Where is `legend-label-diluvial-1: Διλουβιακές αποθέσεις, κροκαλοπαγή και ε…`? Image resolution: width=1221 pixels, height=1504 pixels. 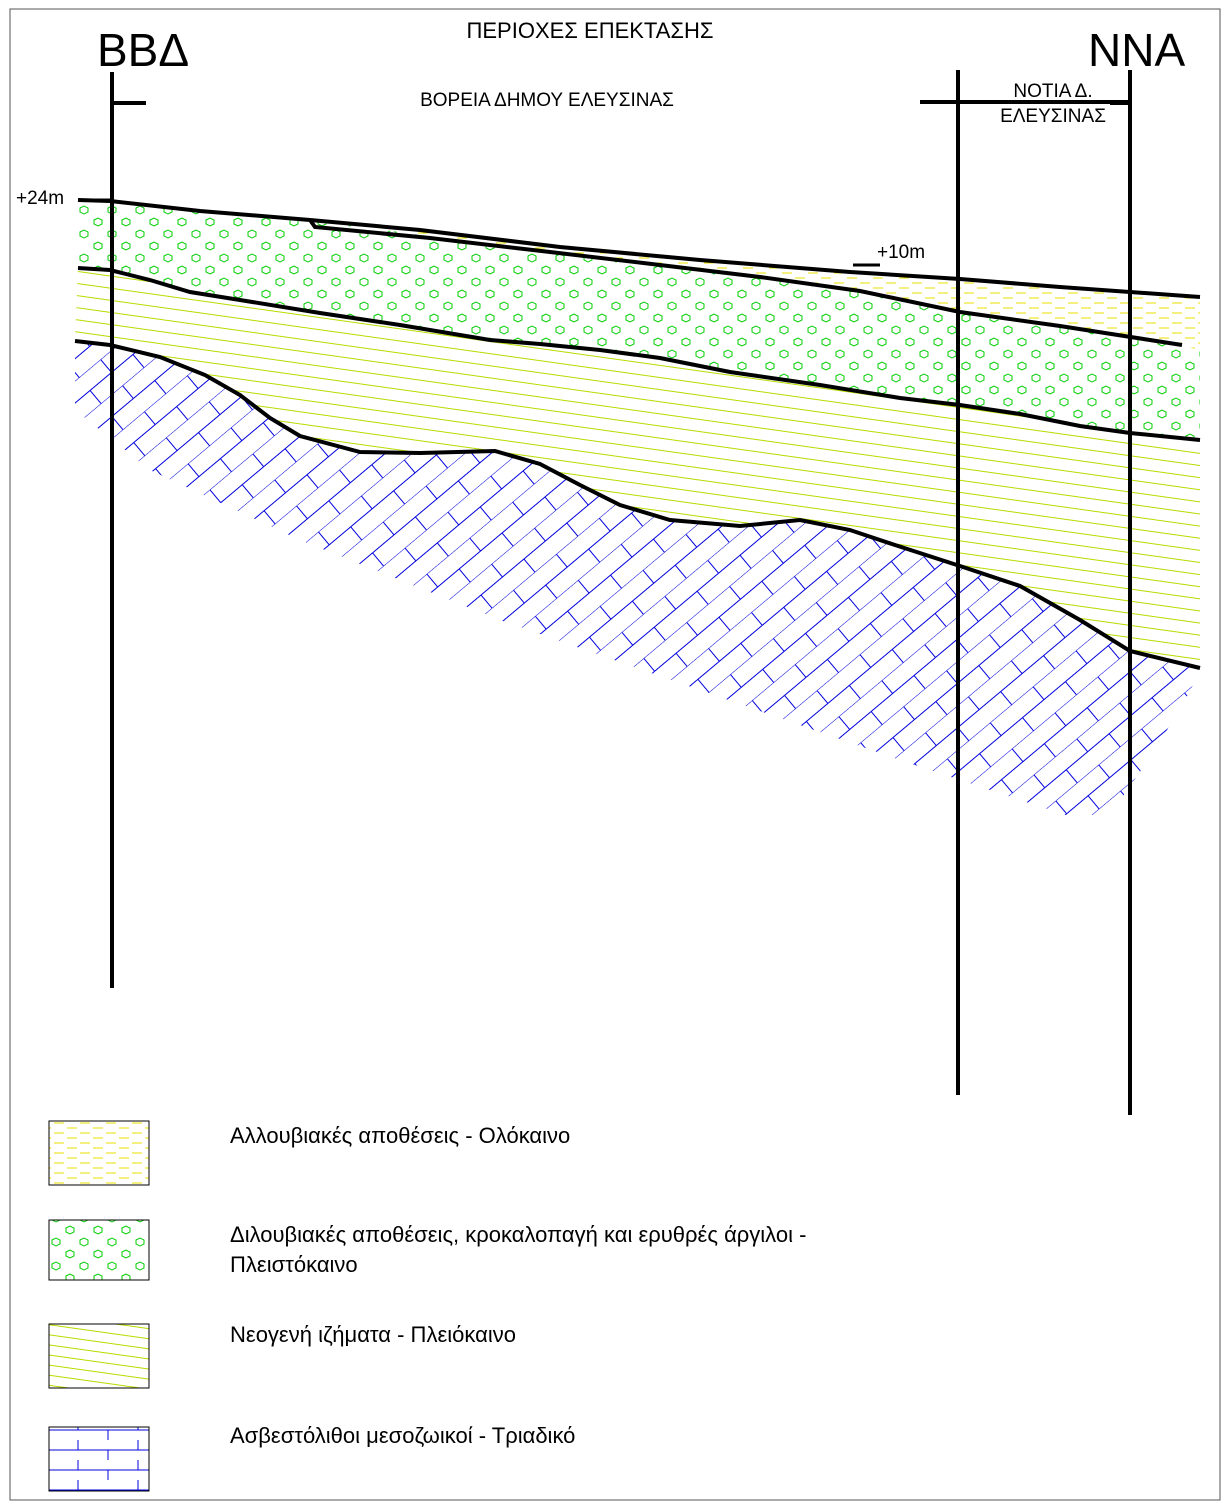 legend-label-diluvial-1: Διλουβιακές αποθέσεις, κροκαλοπαγή και ε… is located at coordinates (518, 1234).